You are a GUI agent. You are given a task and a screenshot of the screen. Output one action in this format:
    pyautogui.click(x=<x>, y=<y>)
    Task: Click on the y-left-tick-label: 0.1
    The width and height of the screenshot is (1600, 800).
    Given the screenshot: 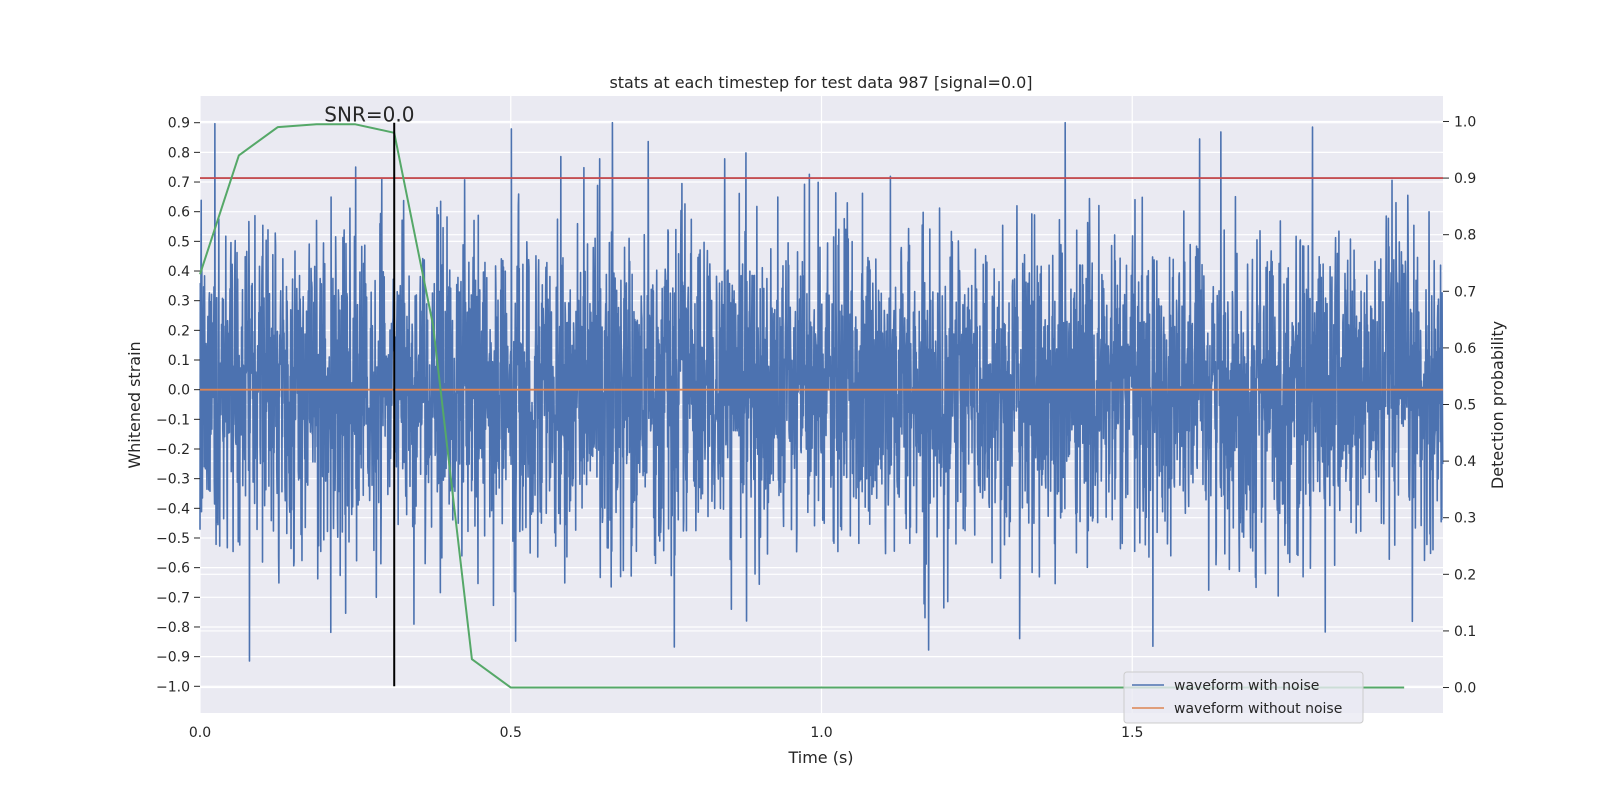 What is the action you would take?
    pyautogui.click(x=179, y=361)
    